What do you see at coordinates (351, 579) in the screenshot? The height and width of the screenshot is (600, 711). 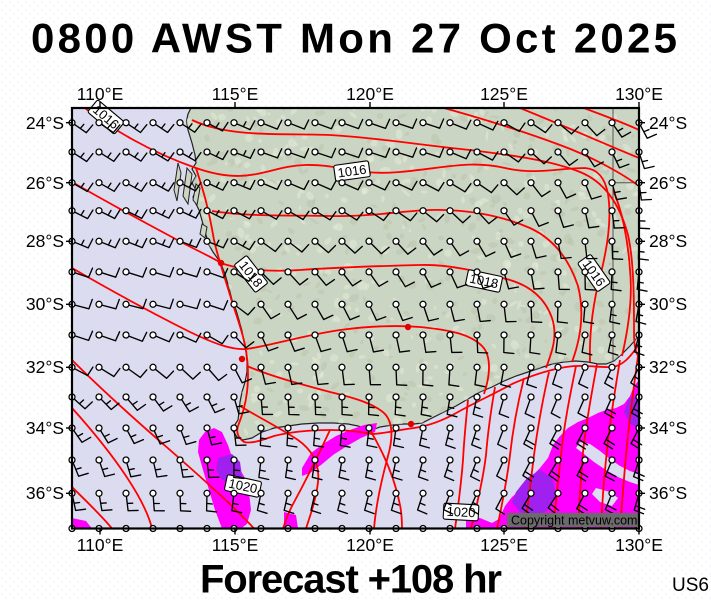 I see `svg-text: Forecast +108 hr` at bounding box center [351, 579].